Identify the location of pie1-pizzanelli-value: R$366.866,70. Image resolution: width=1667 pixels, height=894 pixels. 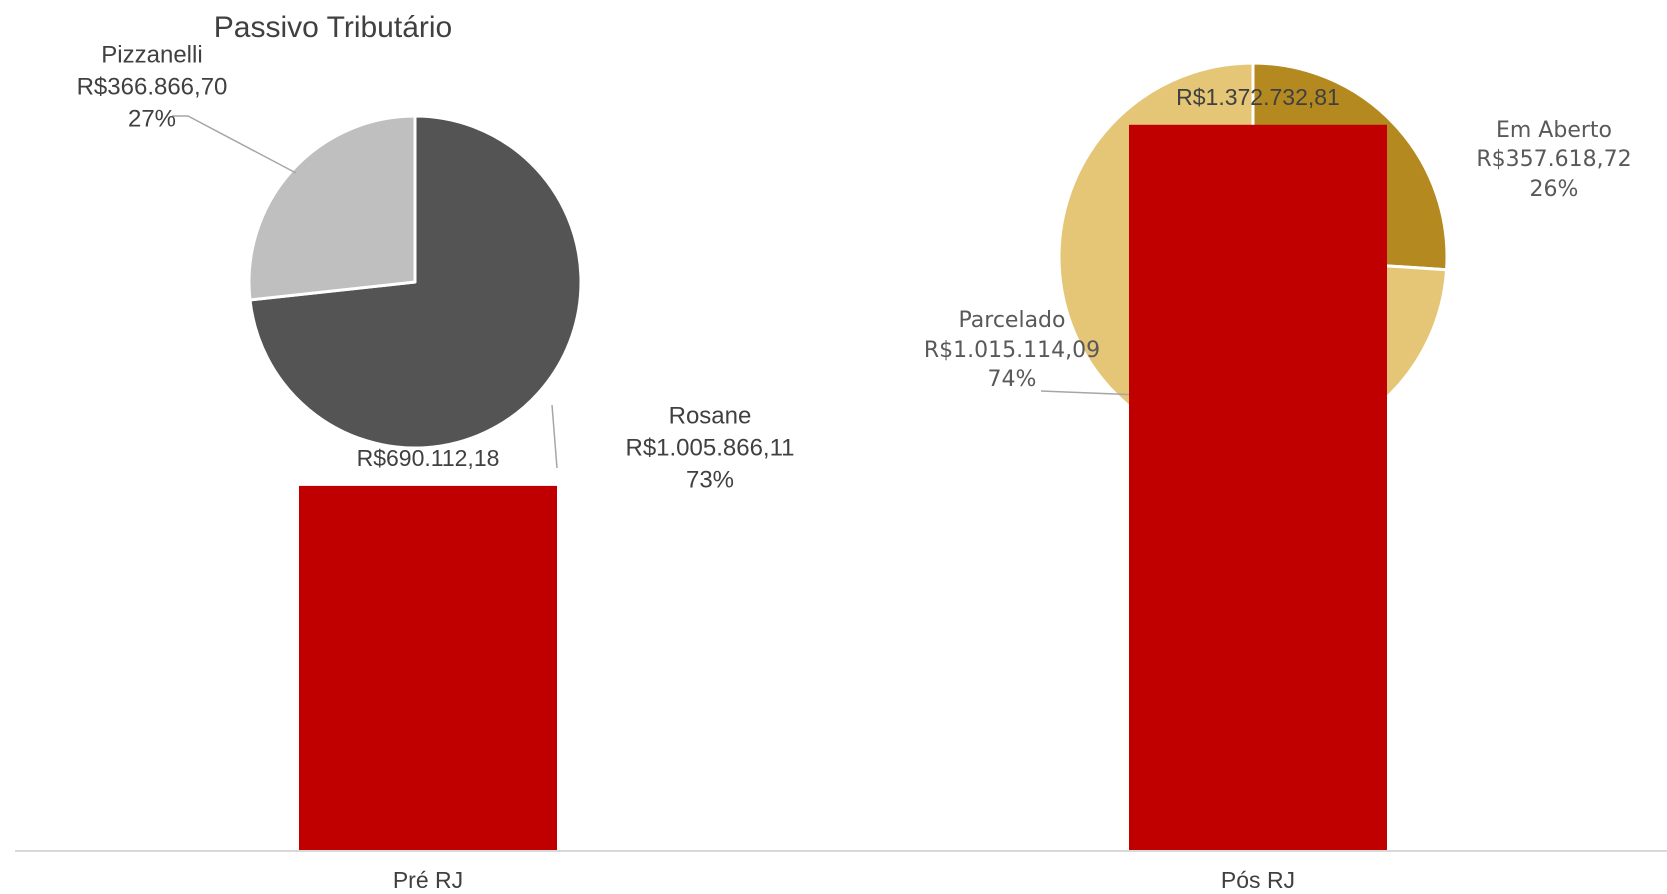
(152, 86).